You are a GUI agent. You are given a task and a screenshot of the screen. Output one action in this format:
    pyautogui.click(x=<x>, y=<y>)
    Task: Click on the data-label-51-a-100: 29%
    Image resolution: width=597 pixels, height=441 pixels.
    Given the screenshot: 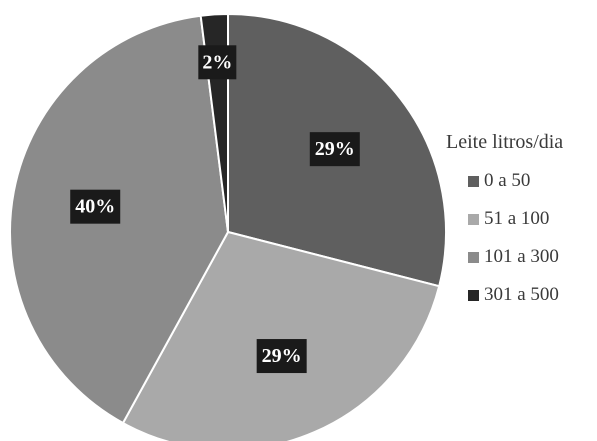 What is the action you would take?
    pyautogui.click(x=281, y=356)
    